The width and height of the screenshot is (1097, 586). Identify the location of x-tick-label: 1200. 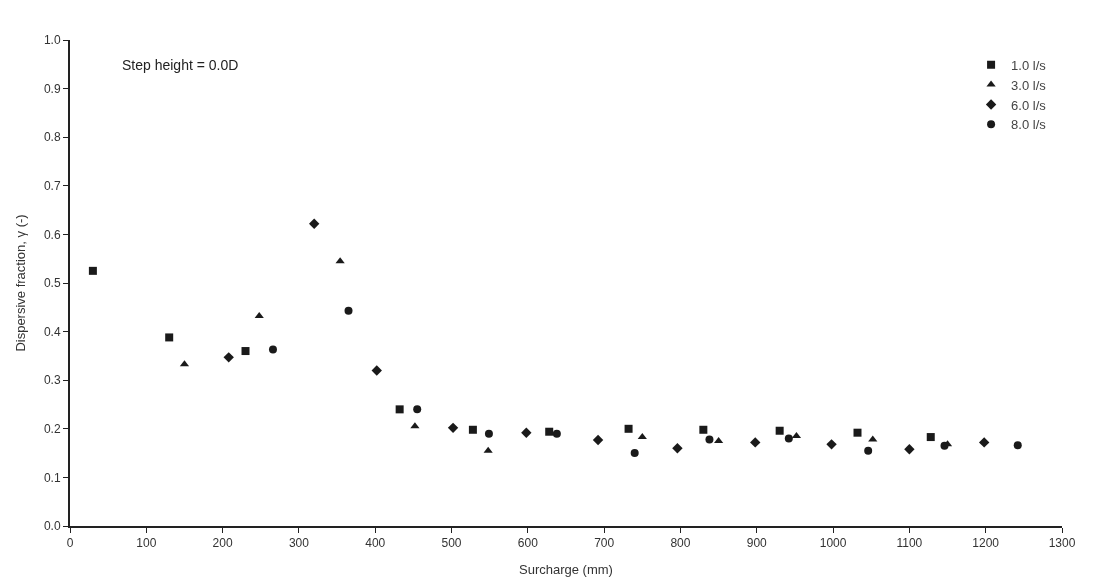
(986, 543).